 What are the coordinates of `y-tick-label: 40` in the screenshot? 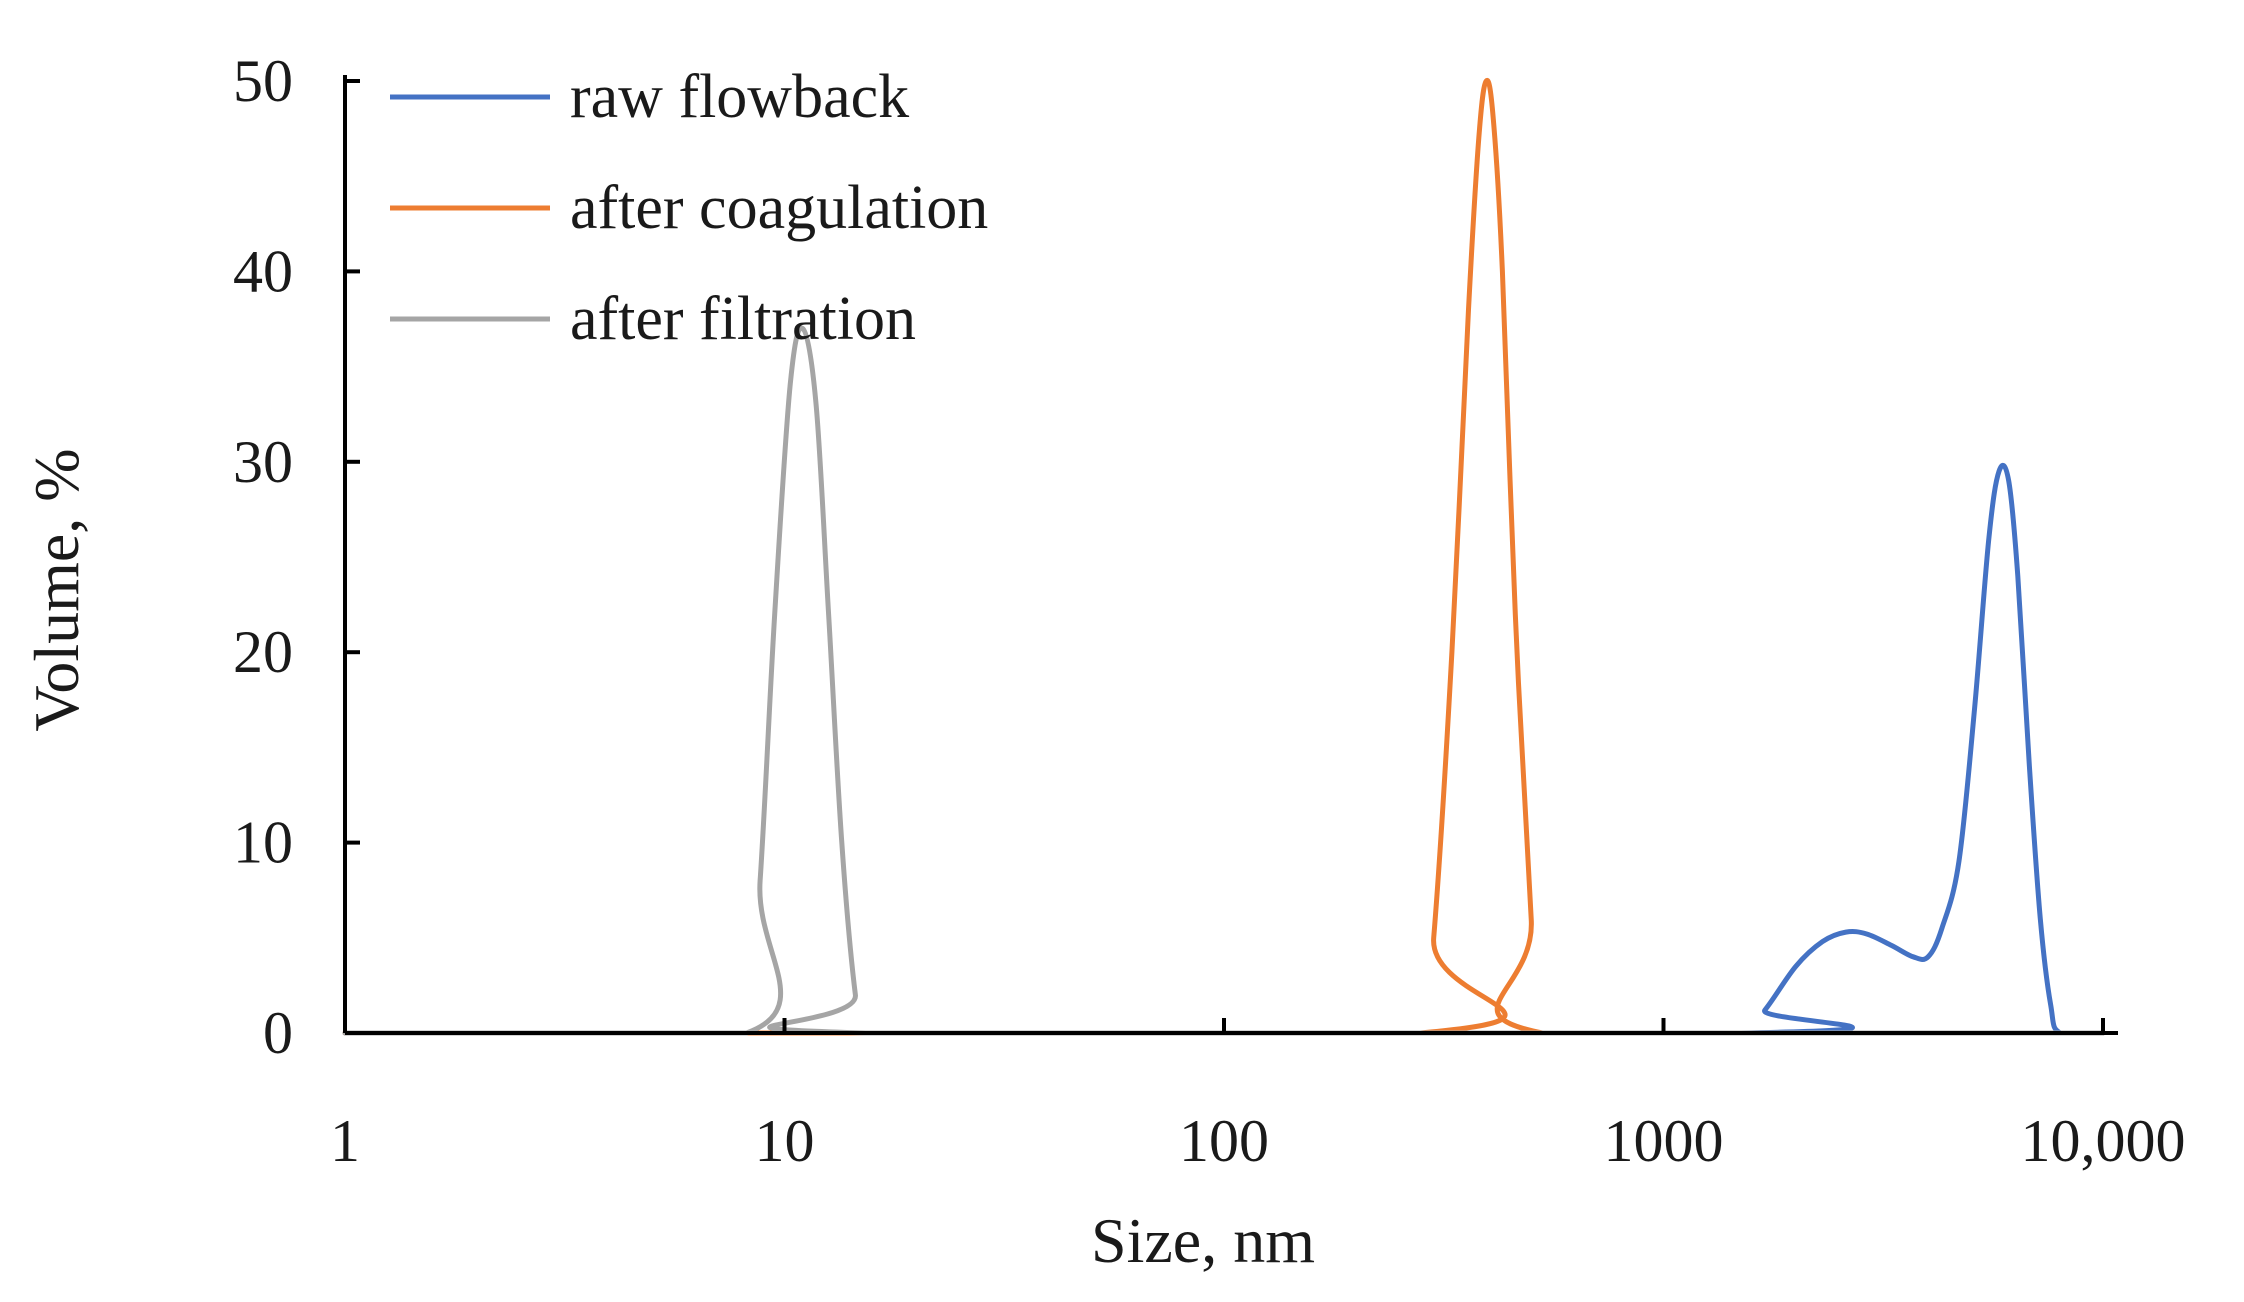 It's located at (263, 271).